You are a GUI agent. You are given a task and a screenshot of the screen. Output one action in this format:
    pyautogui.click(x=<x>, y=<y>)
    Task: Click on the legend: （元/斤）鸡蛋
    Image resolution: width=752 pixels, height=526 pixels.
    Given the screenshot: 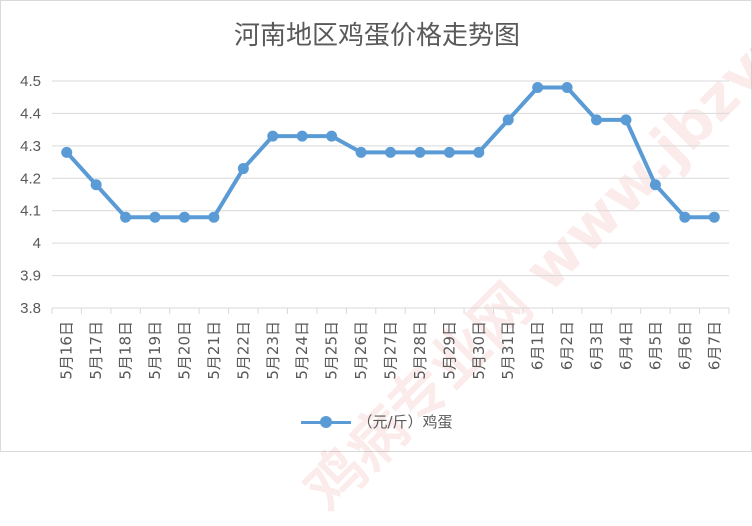 What is the action you would take?
    pyautogui.click(x=376, y=421)
    